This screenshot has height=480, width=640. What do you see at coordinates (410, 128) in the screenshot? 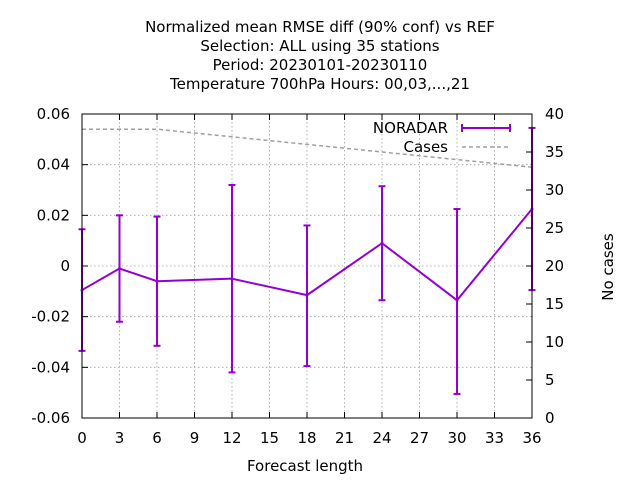
I see `legend-label-noradar: NORADAR` at bounding box center [410, 128].